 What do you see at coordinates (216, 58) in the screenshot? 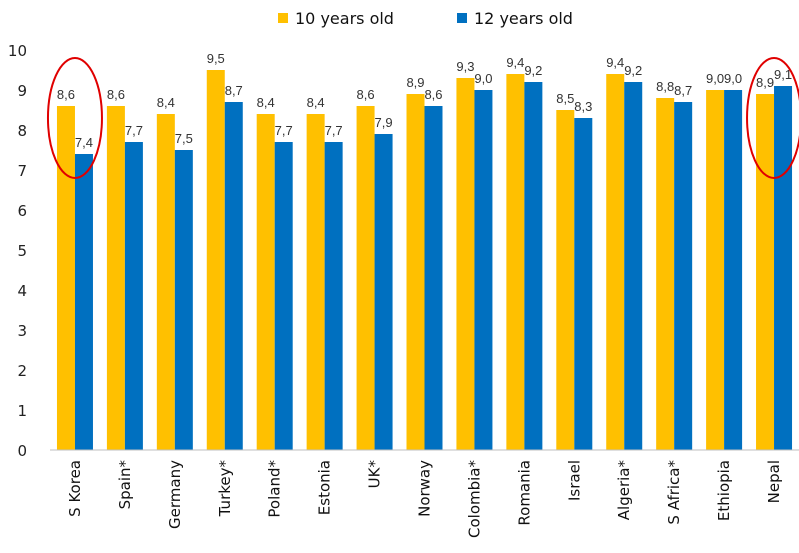
I see `data-label-10-years-old-turkey: 9,5` at bounding box center [216, 58].